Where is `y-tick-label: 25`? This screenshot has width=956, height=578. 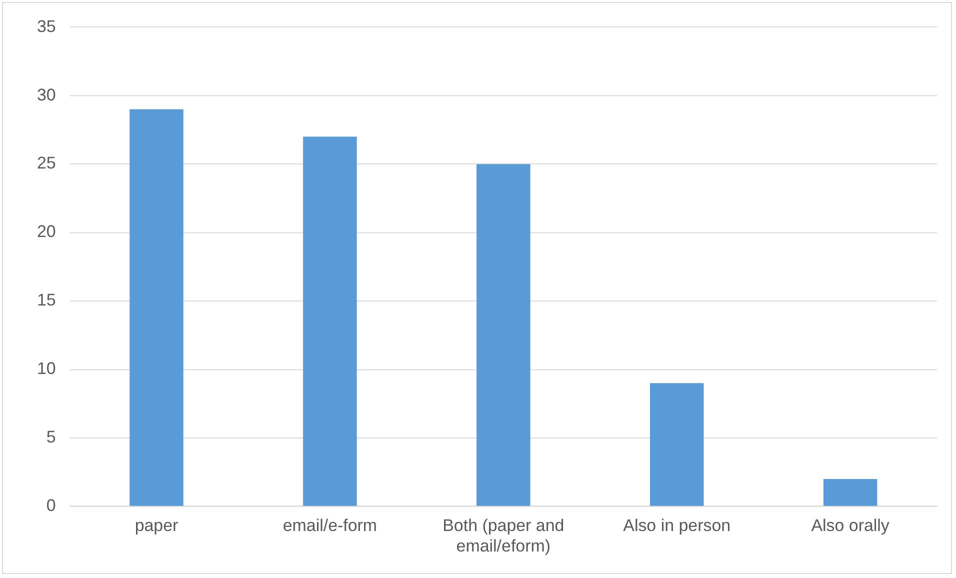
y-tick-label: 25 is located at coordinates (46, 163).